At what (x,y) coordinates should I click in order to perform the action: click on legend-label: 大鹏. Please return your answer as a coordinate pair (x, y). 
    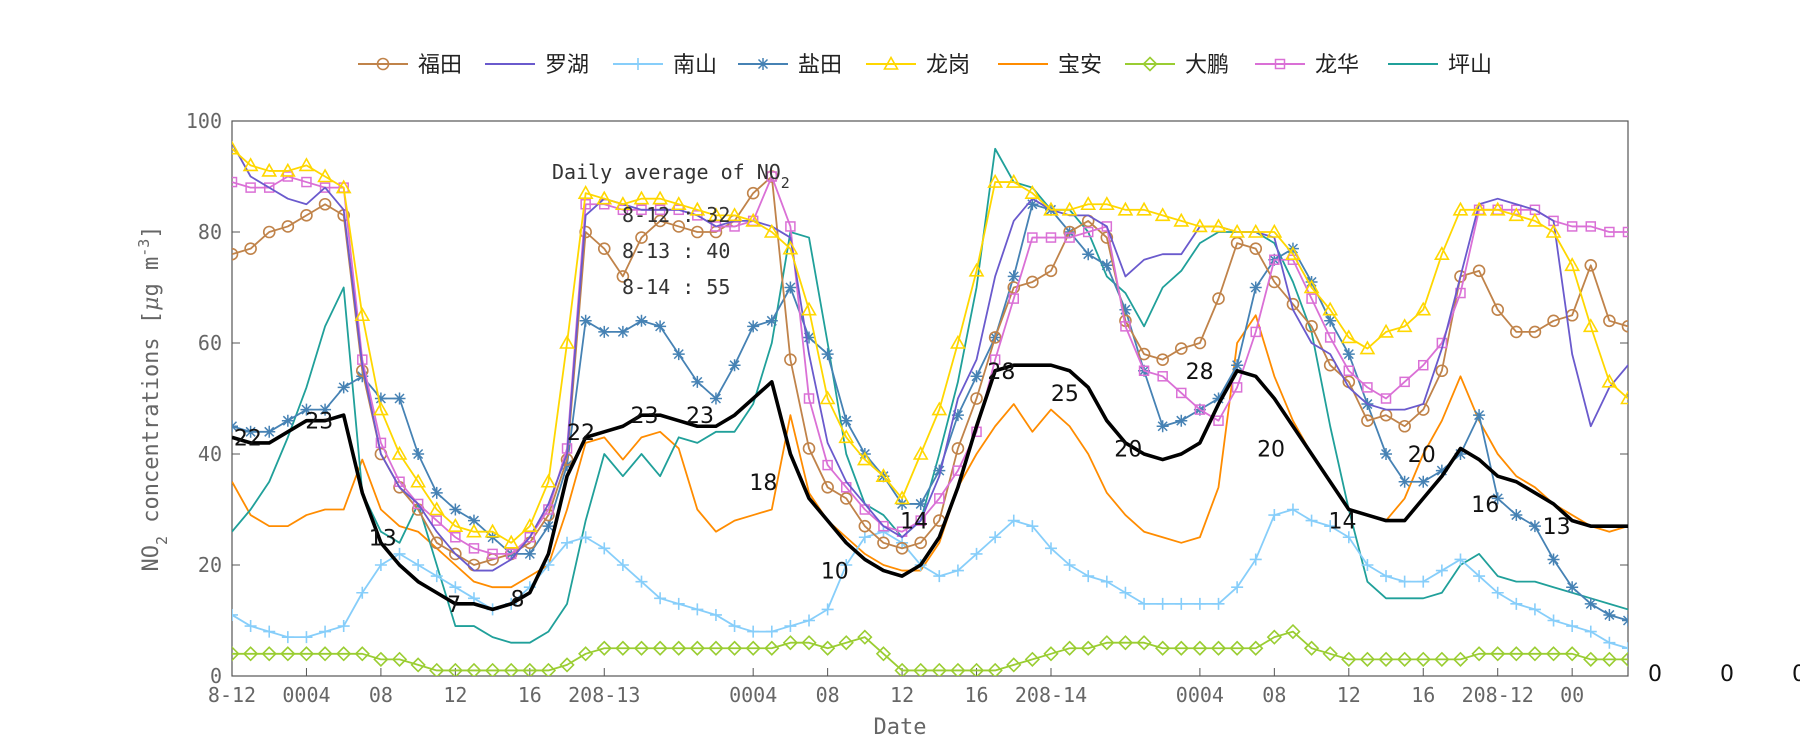
    Looking at the image, I should click on (1207, 65).